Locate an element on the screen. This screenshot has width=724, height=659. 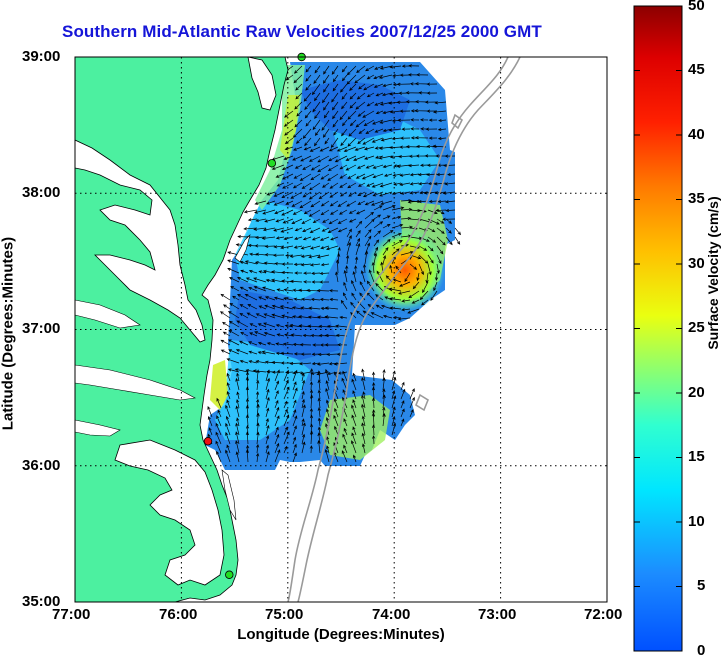
colorbar-tick-label: 50 is located at coordinates (696, 7).